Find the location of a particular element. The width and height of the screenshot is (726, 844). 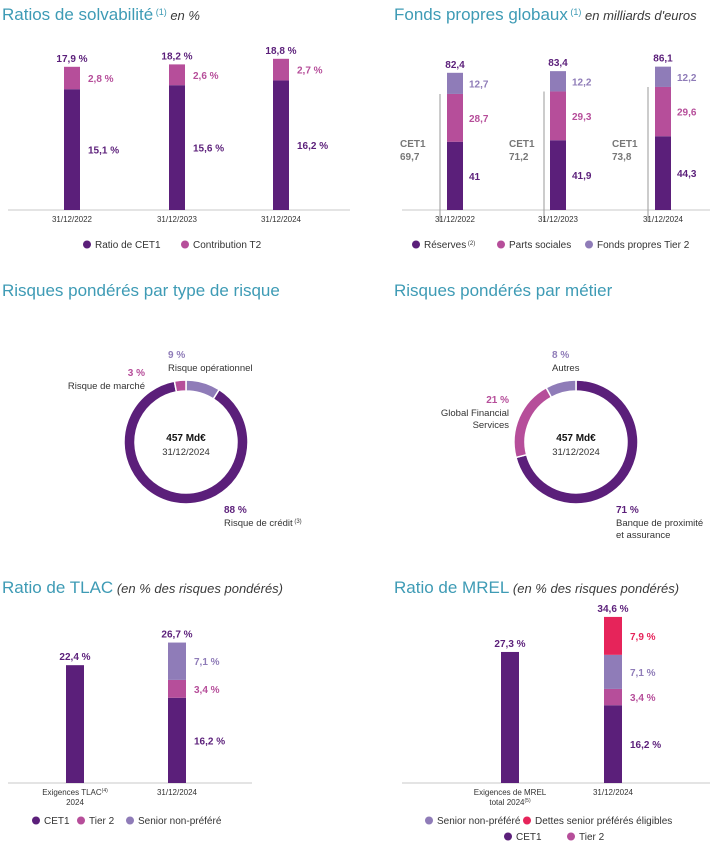

tlac-title-subtitle: (en % des risques pondérés) is located at coordinates (198, 588).